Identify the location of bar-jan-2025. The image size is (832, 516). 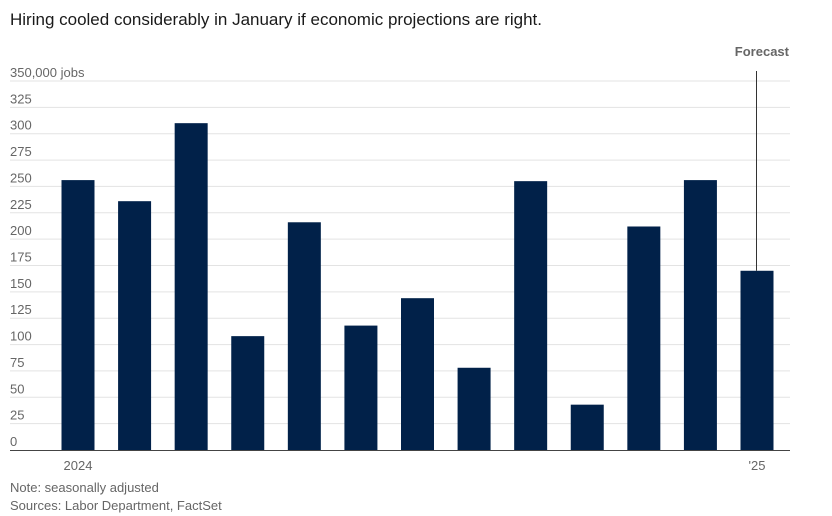
(757, 360).